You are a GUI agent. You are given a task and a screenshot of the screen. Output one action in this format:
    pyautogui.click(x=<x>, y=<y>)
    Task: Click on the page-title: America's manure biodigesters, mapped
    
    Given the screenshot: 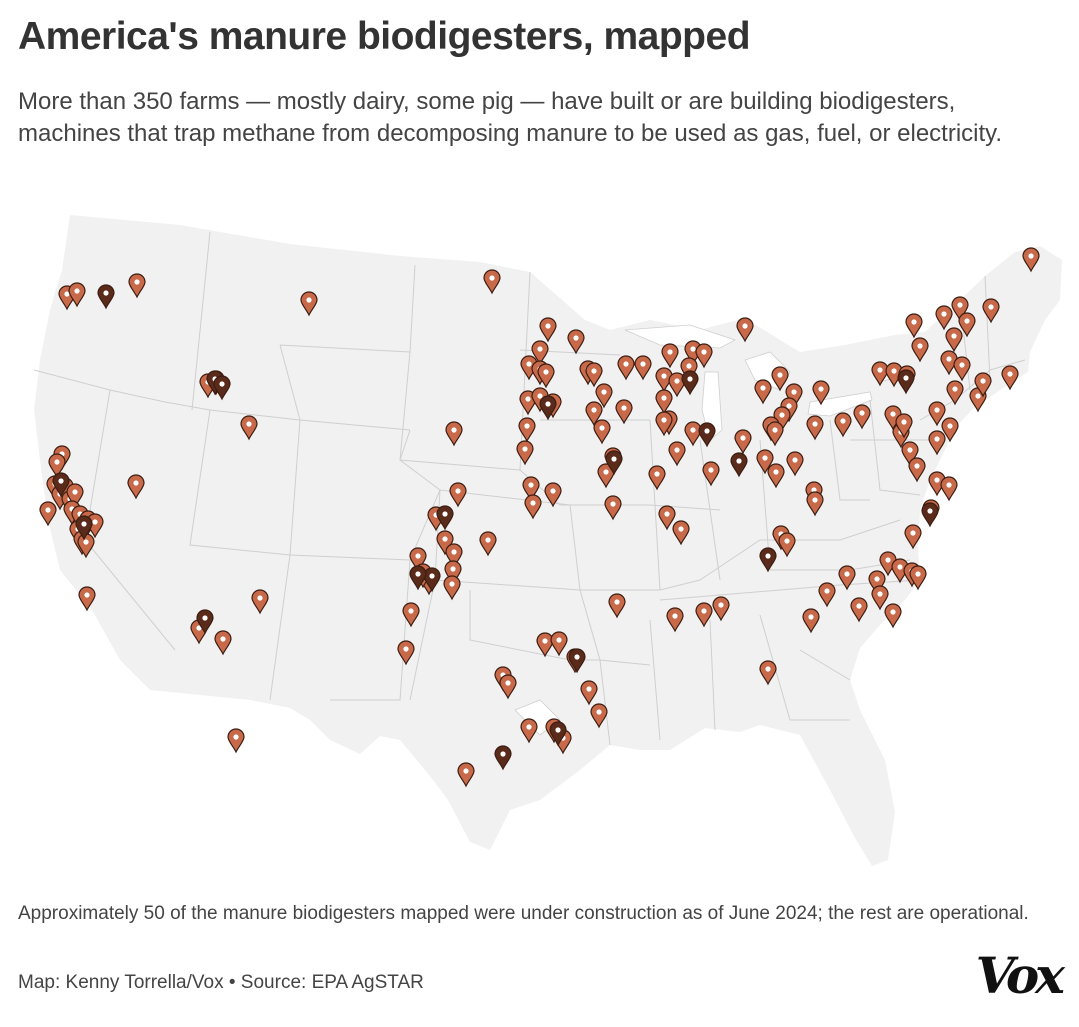 What is the action you would take?
    pyautogui.click(x=384, y=36)
    